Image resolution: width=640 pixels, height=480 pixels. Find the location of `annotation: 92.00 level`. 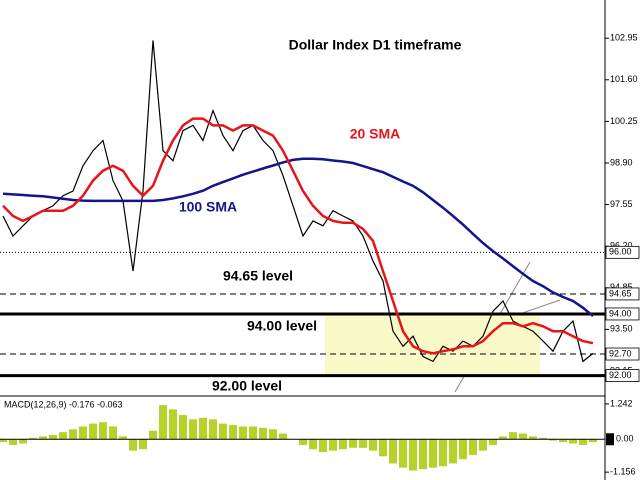

annotation: 92.00 level is located at coordinates (247, 386).